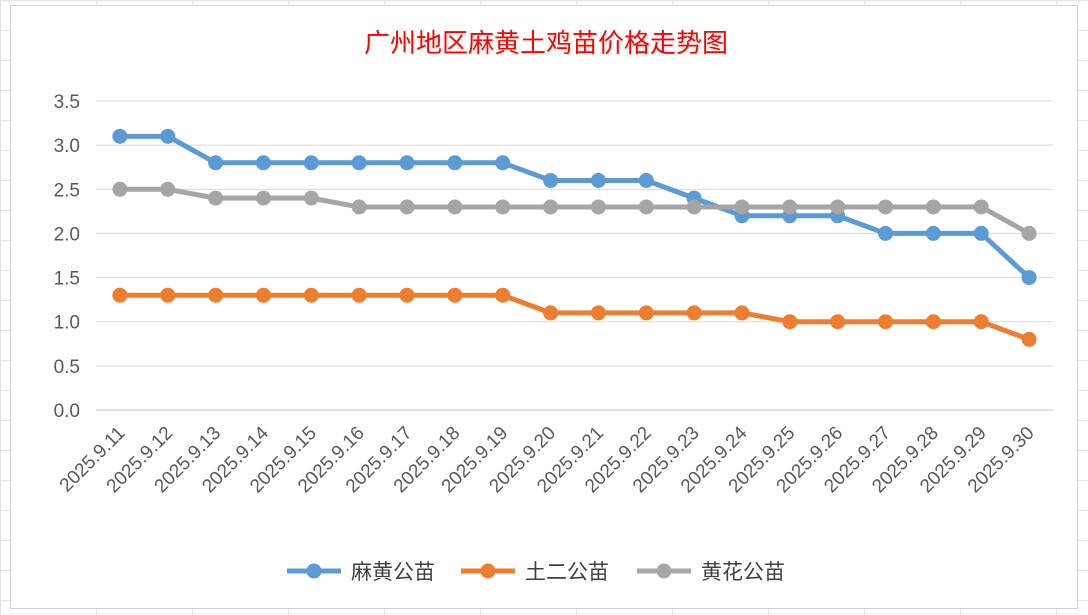 The height and width of the screenshot is (615, 1088). I want to click on y-tick-label: 2.0, so click(67, 234).